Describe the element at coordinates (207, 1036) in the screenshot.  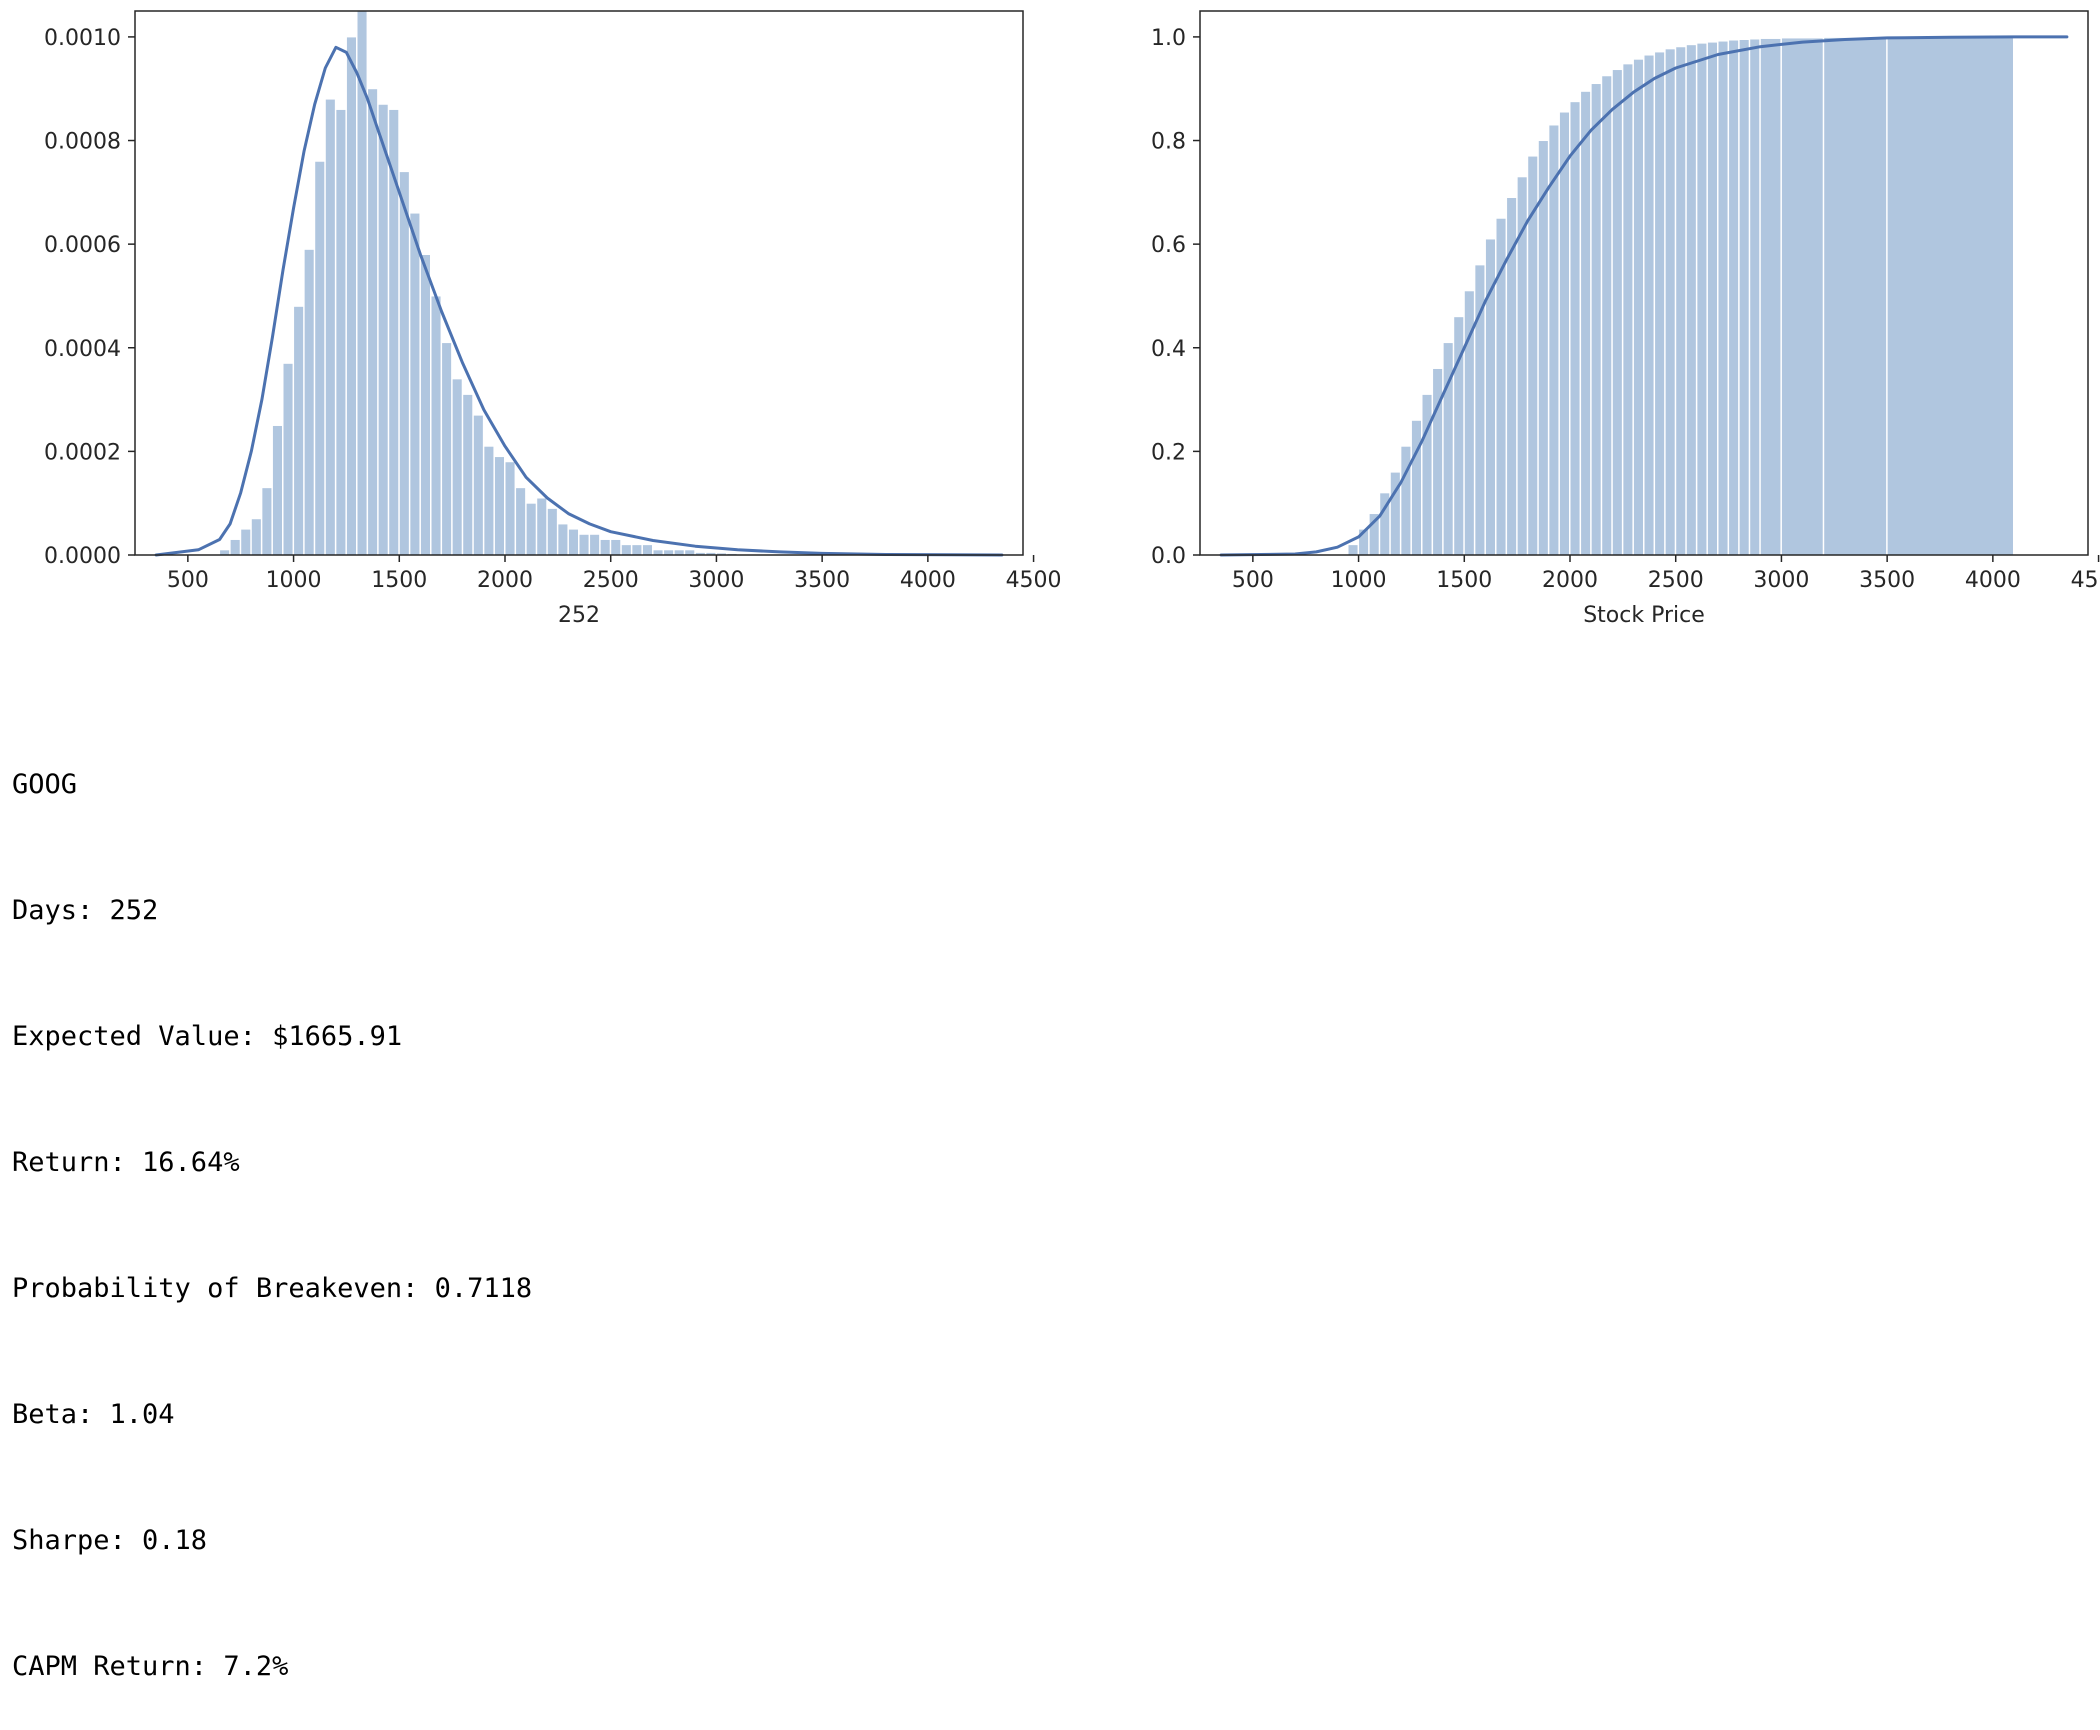
I see `expected-value-line: Expected Value: $1665.91` at that location.